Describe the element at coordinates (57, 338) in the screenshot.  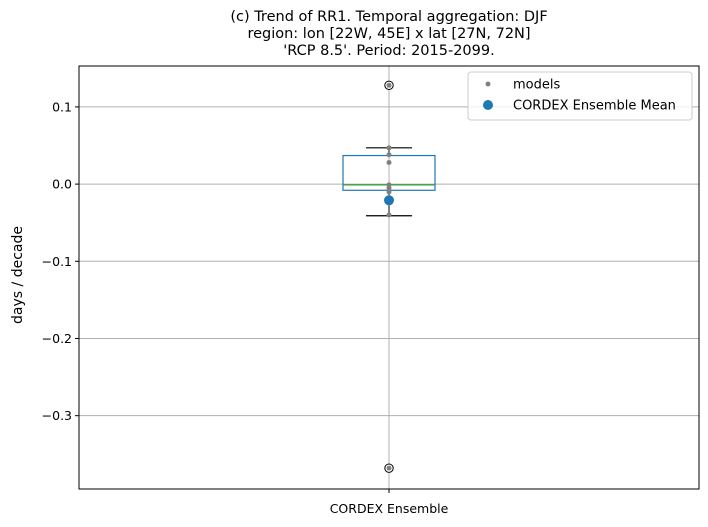
I see `y-tick-label: −0.2` at that location.